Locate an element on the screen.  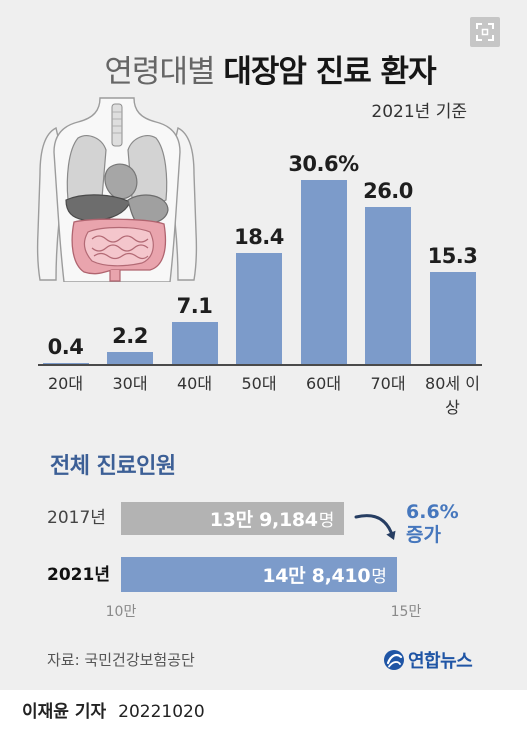
total-bar-2021: 14만 8,410 명 is located at coordinates (259, 574).